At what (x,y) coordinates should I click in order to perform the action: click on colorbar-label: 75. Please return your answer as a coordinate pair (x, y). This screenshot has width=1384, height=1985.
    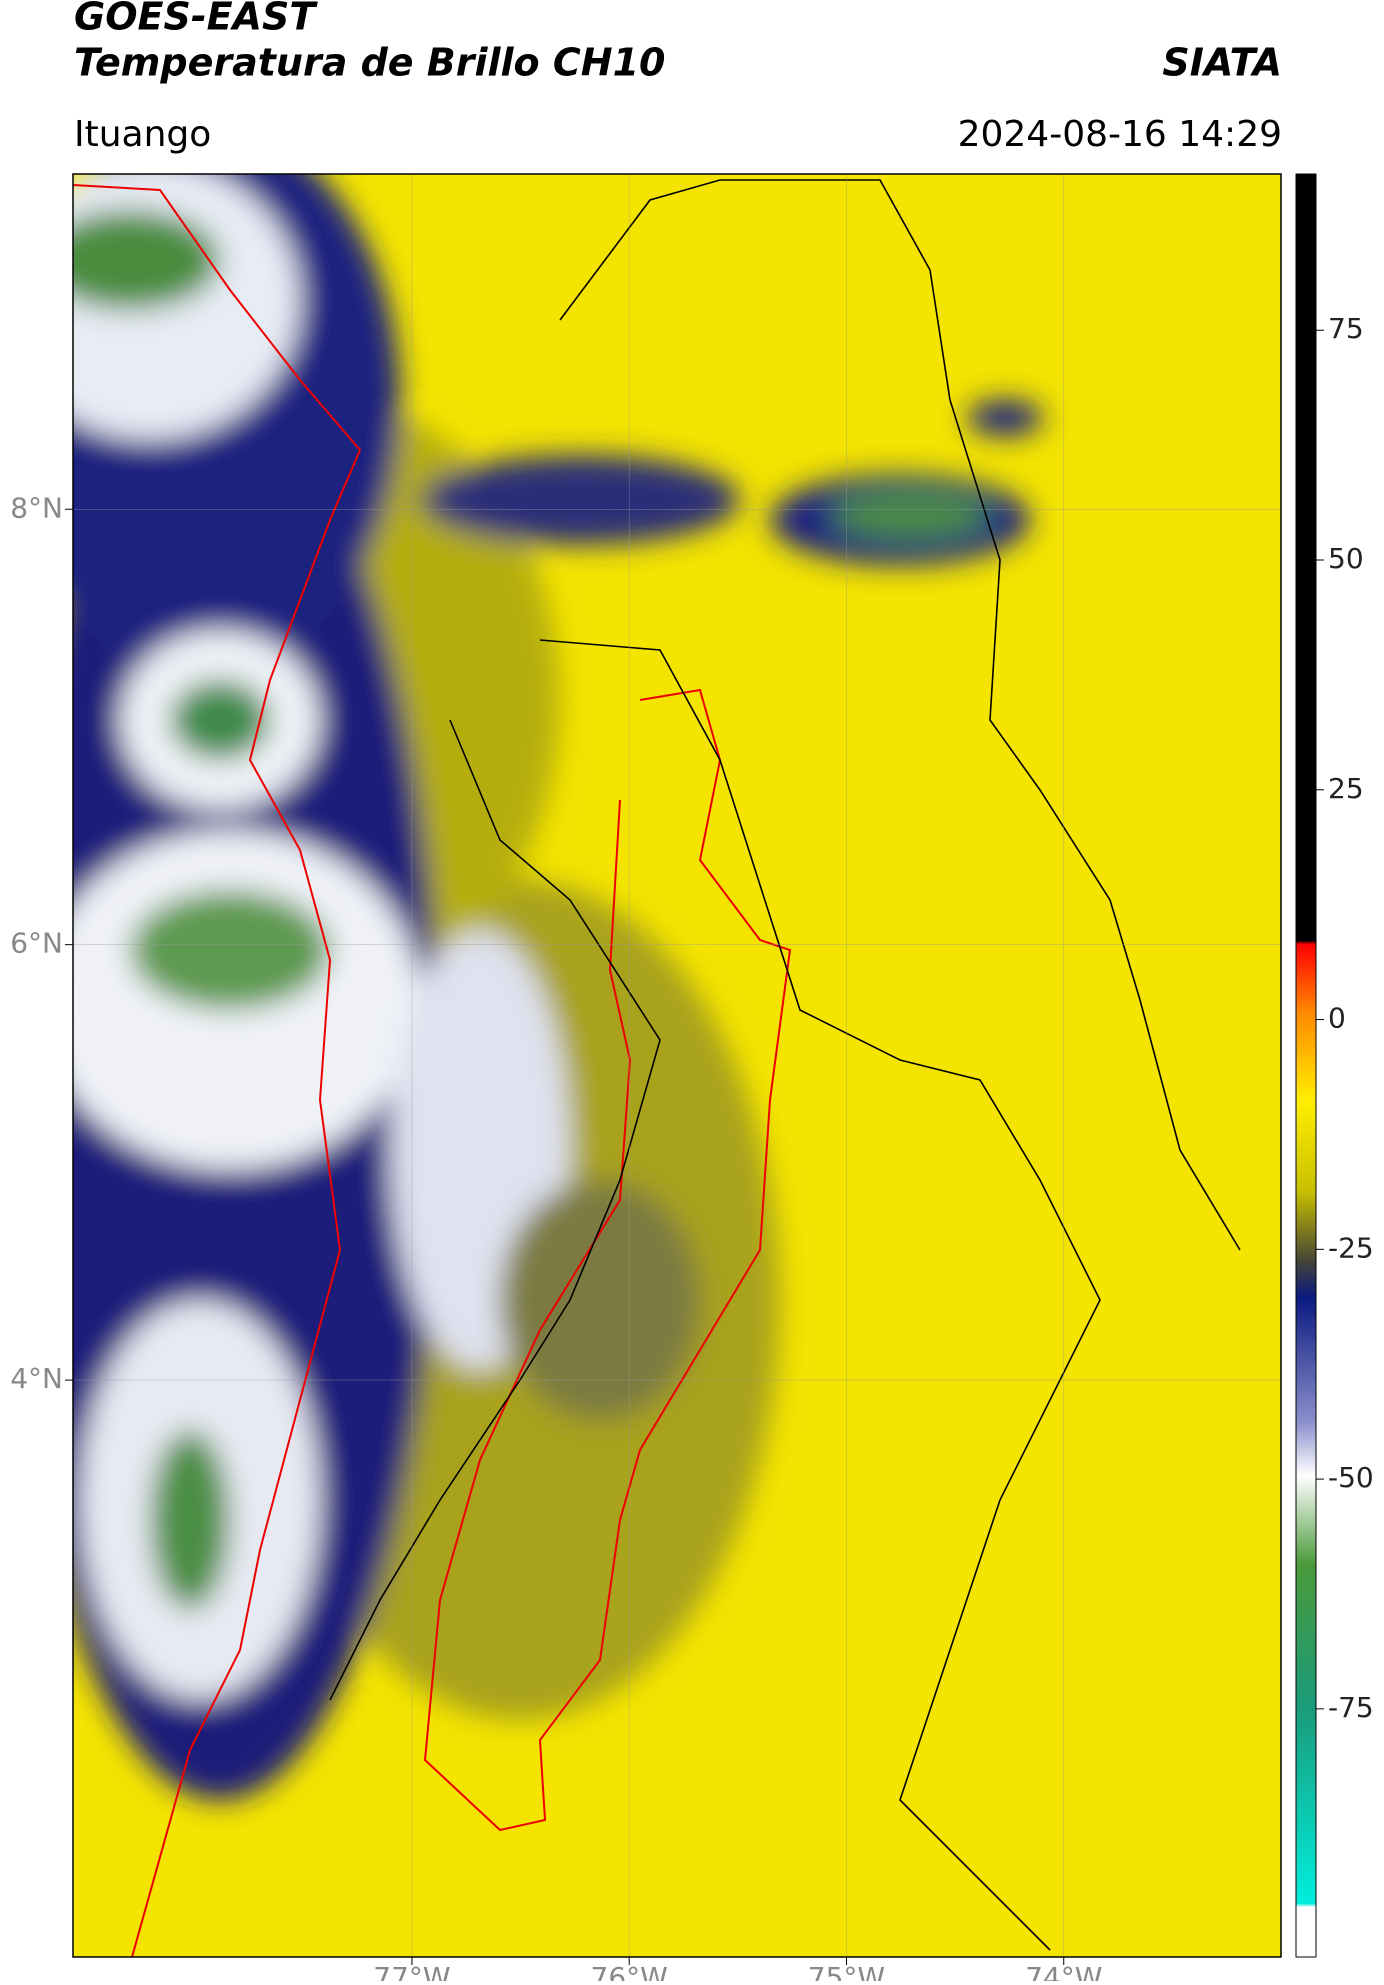
    Looking at the image, I should click on (1346, 328).